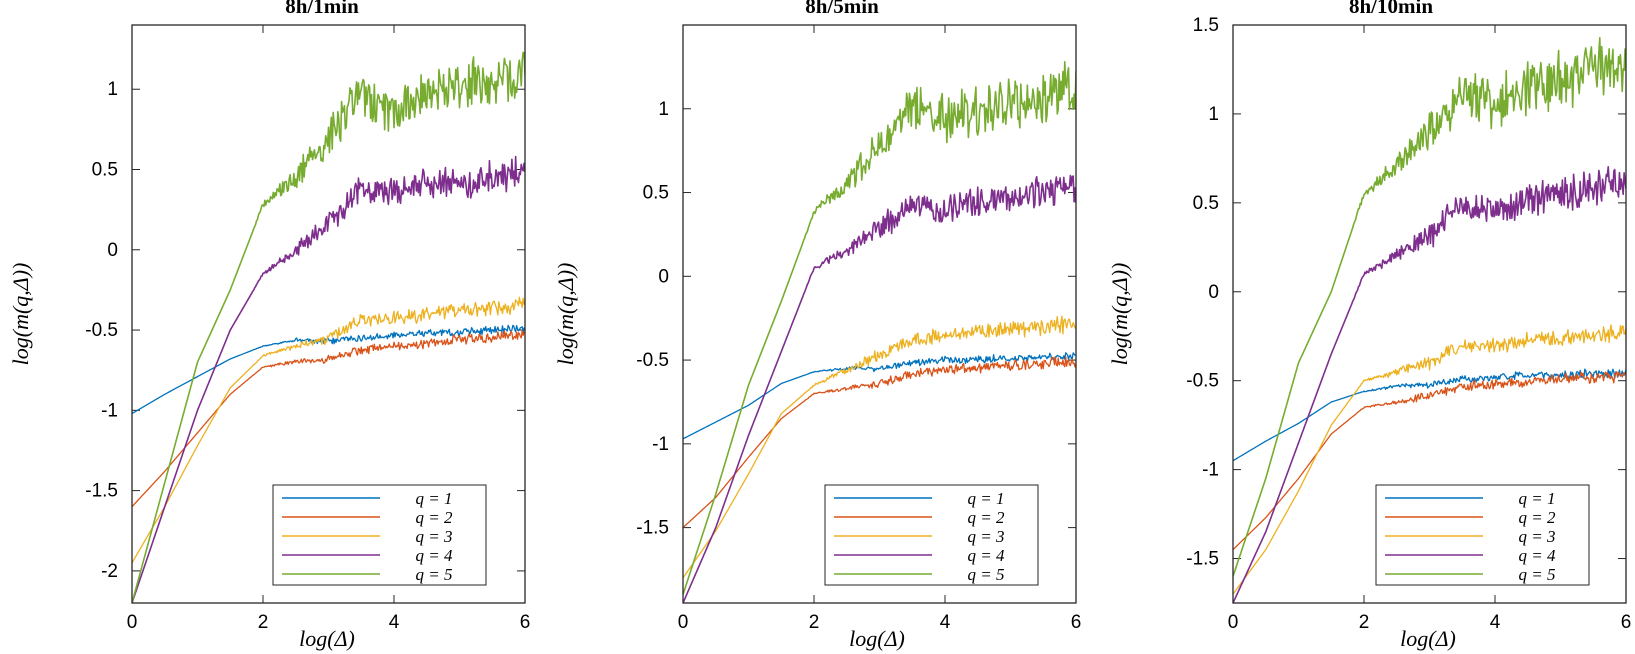  What do you see at coordinates (842, 9) in the screenshot?
I see `panel-title: 8h/5min` at bounding box center [842, 9].